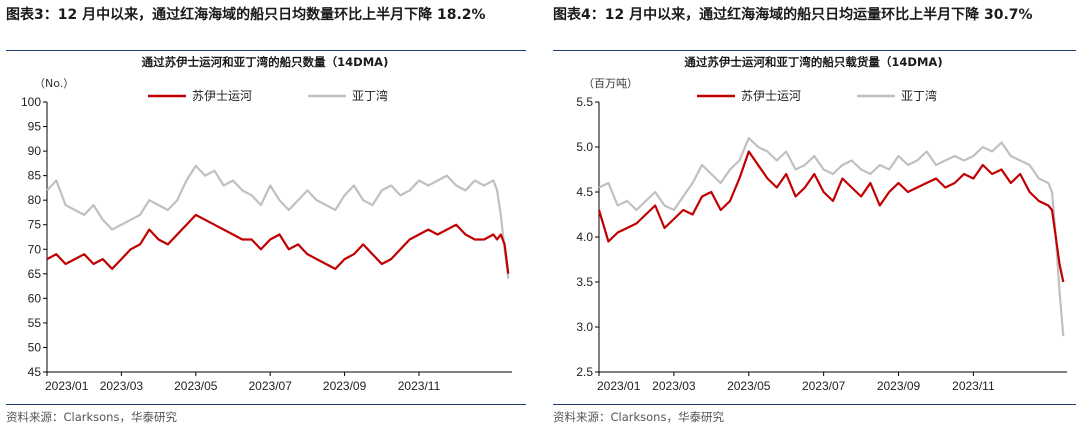  I want to click on y-tick-label: 55, so click(35, 323).